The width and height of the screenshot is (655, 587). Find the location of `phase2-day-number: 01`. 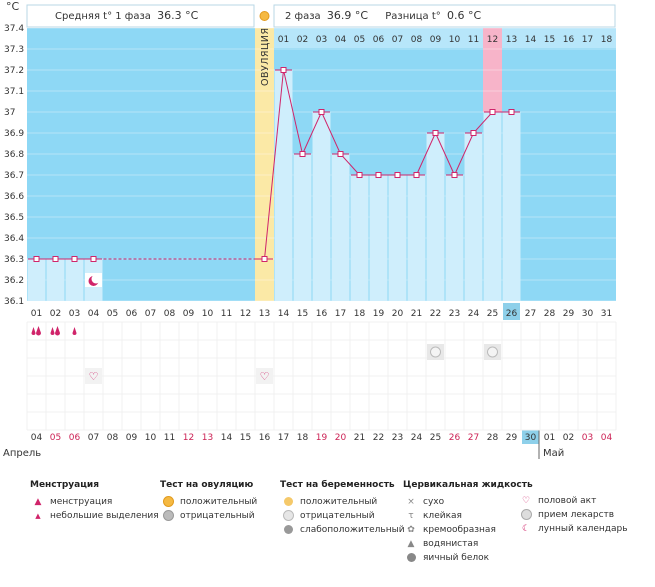

phase2-day-number: 01 is located at coordinates (283, 40).